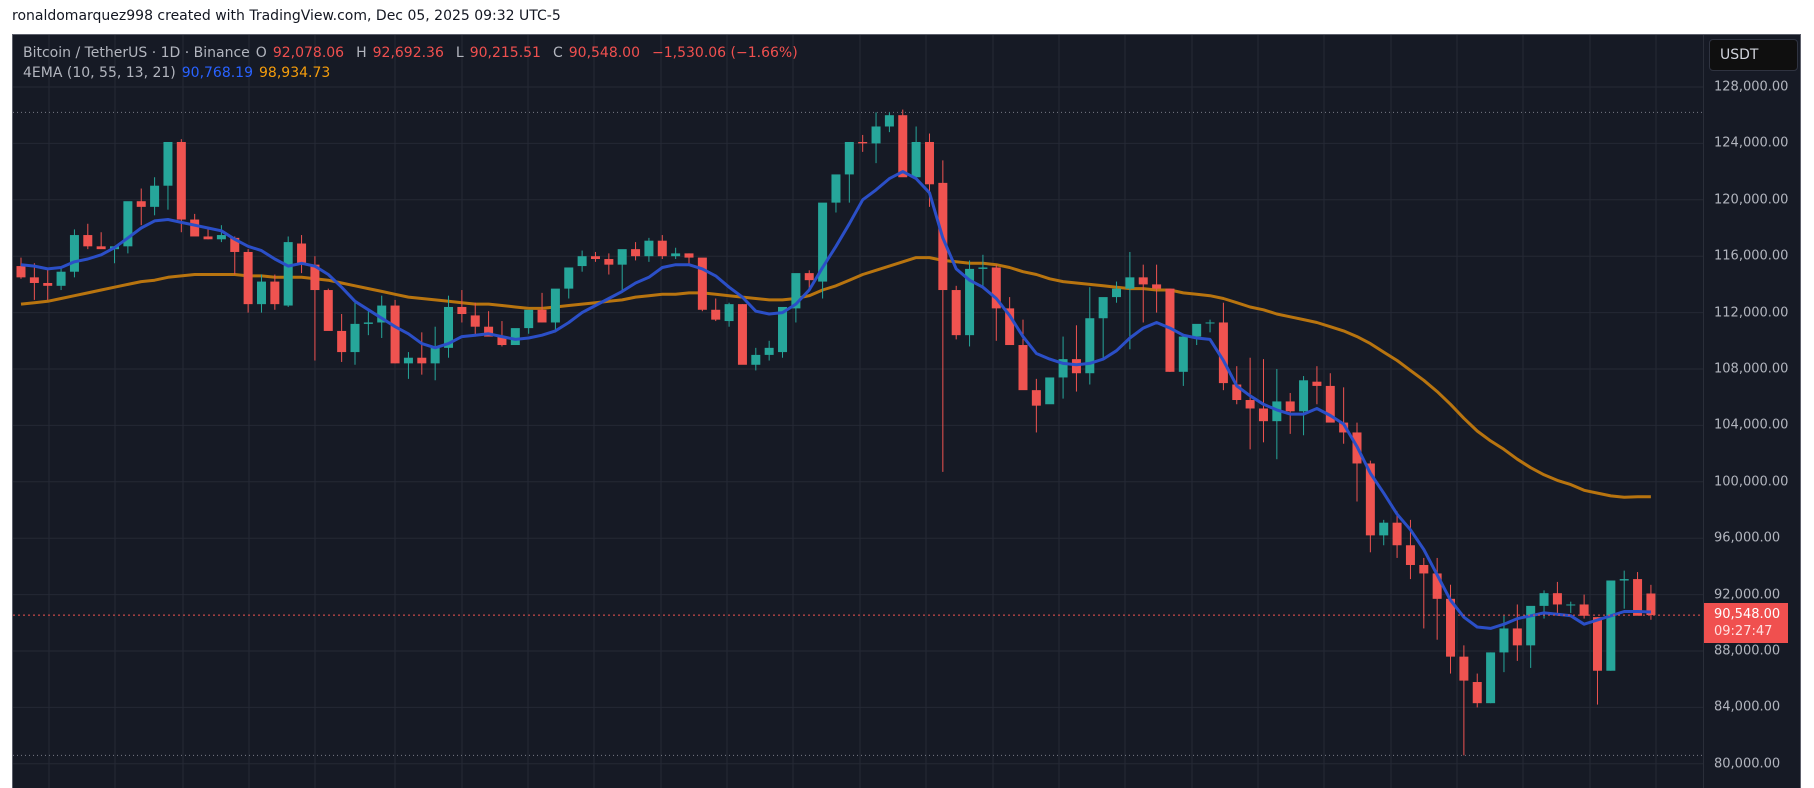 Image resolution: width=1814 pixels, height=788 pixels. Describe the element at coordinates (1753, 55) in the screenshot. I see `currency-button: USDT` at that location.